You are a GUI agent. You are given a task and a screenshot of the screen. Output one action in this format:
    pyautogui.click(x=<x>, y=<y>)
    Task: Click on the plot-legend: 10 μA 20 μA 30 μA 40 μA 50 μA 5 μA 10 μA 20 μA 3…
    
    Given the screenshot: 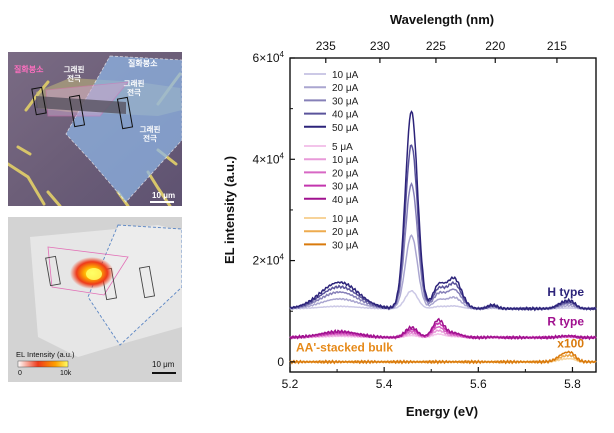 What is the action you would take?
    pyautogui.click(x=331, y=160)
    